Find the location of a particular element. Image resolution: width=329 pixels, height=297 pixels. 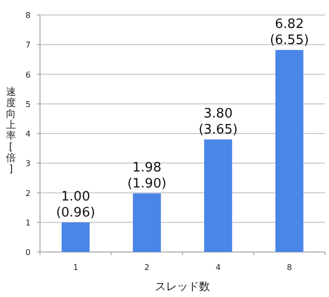

x-tick-label: 4 is located at coordinates (218, 267).